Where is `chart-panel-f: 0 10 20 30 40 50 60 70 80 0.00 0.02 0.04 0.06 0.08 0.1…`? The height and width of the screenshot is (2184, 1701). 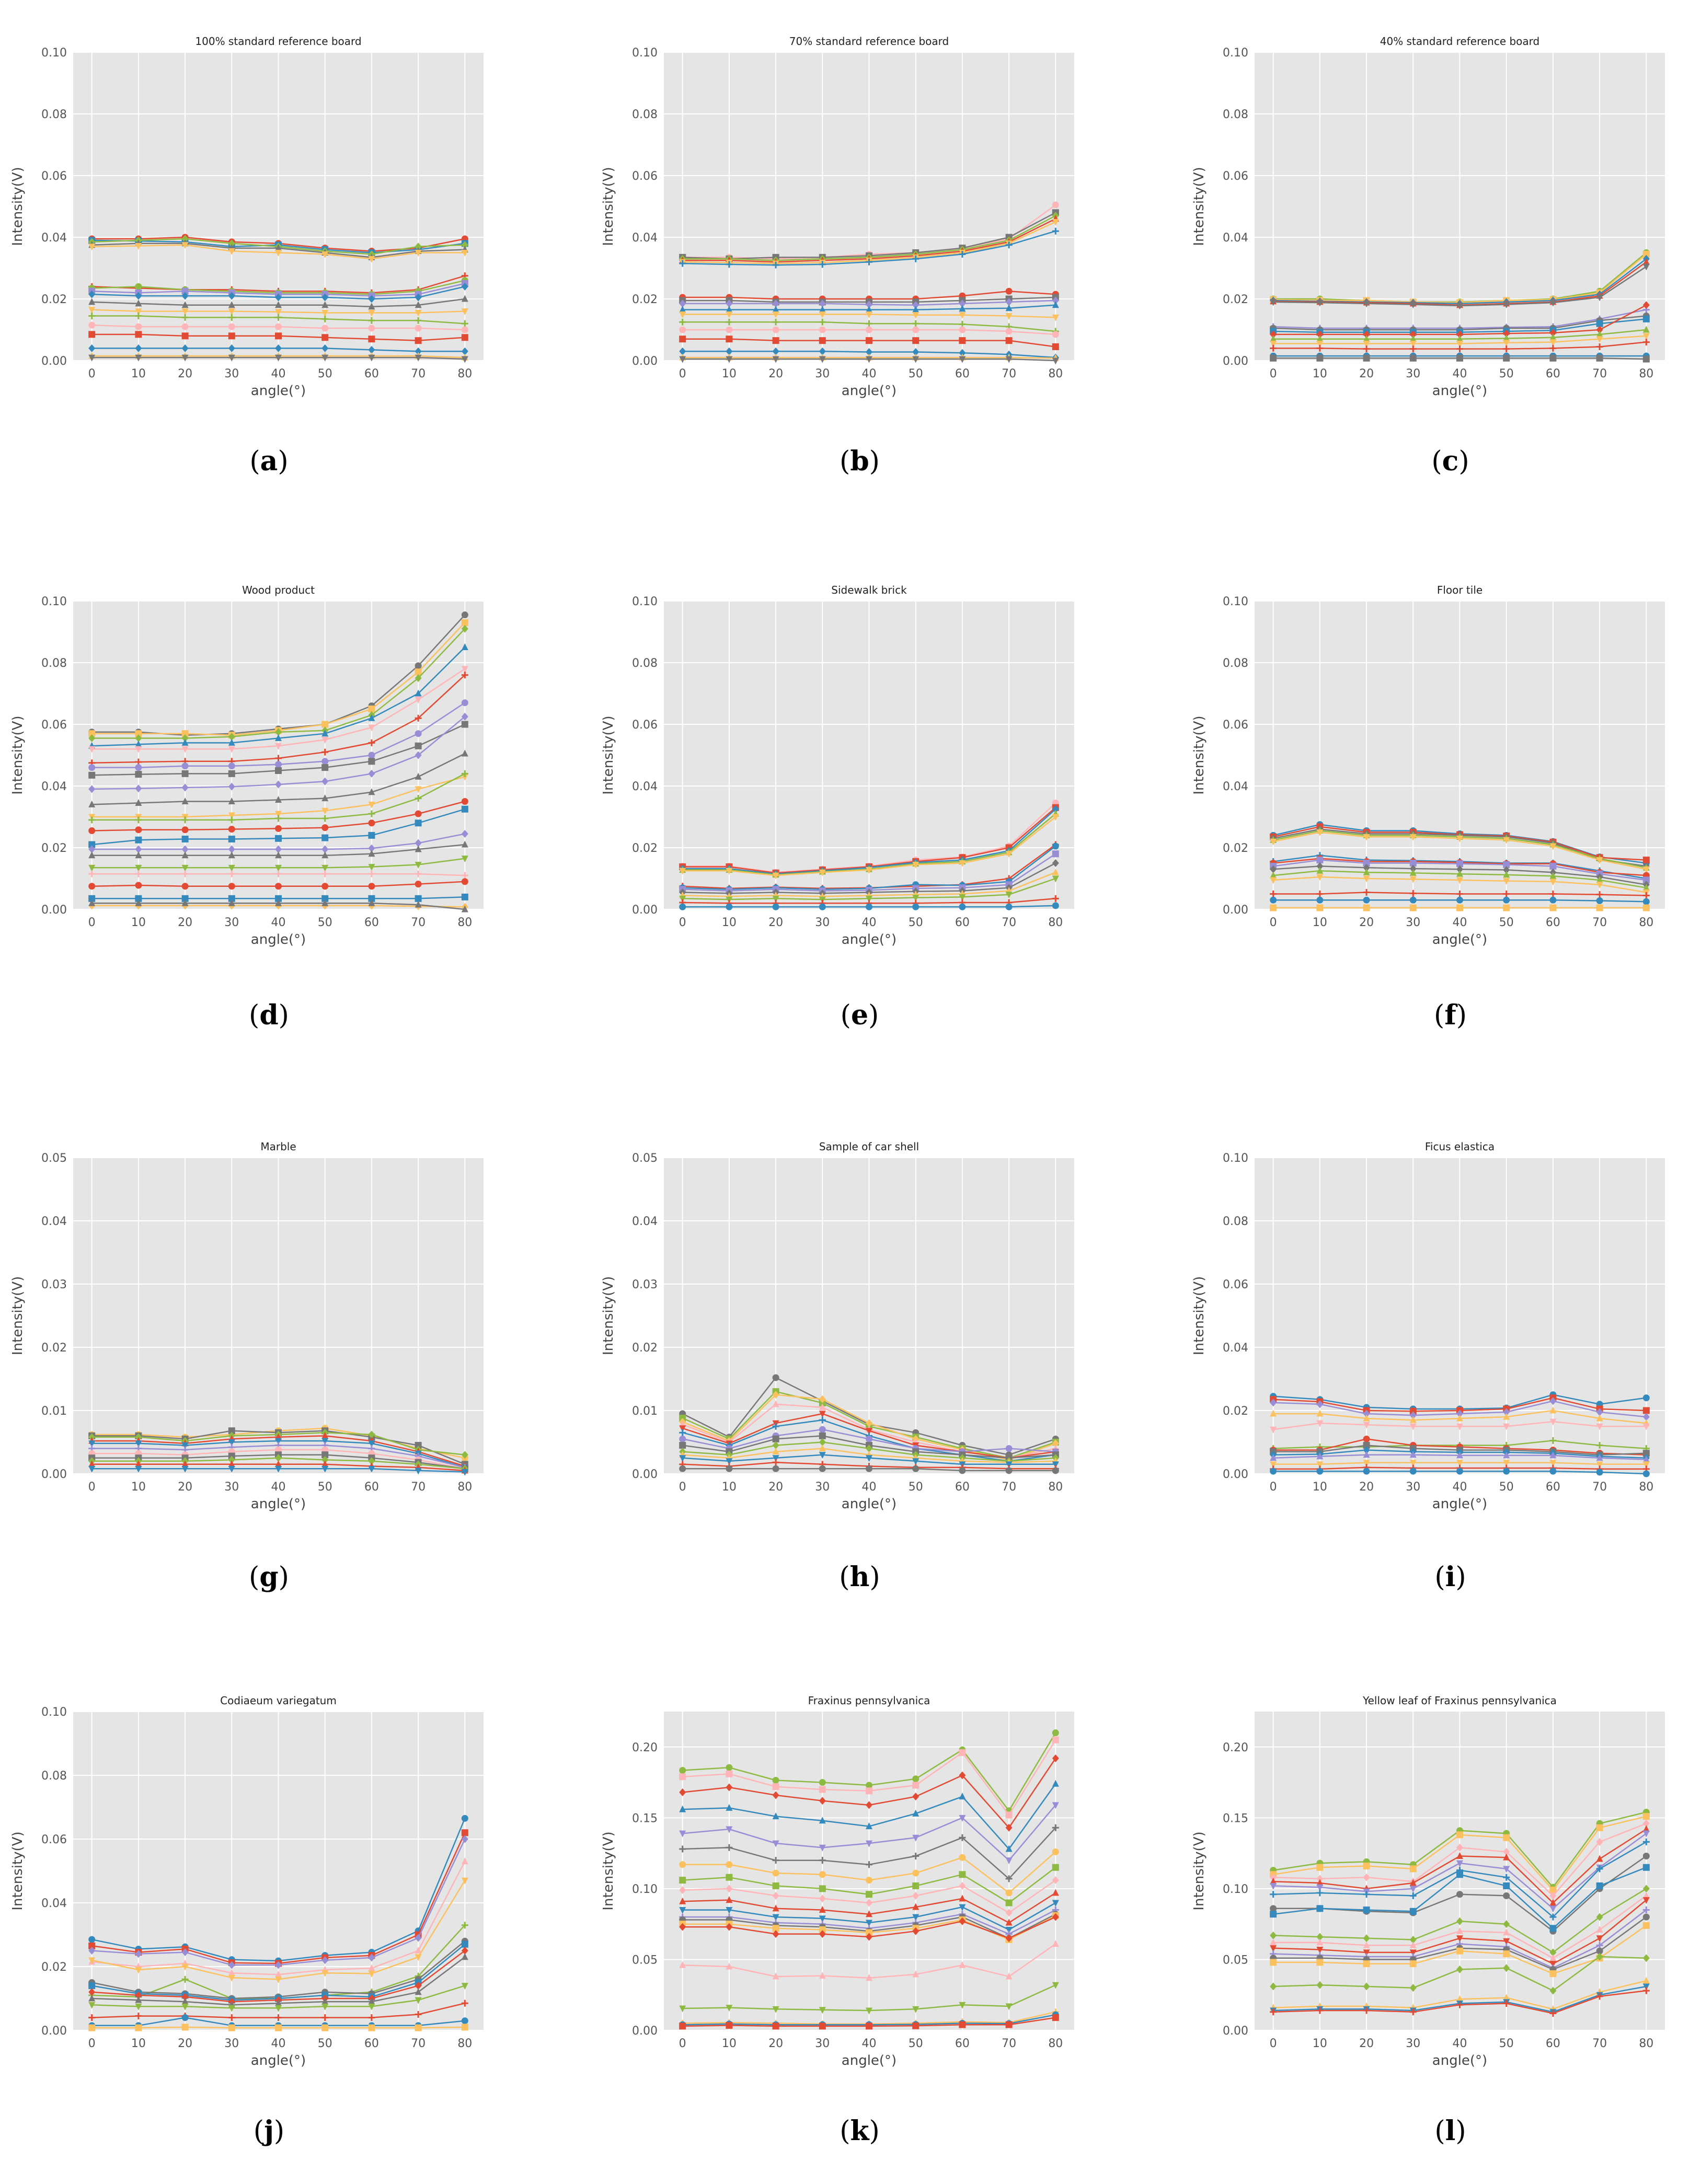 chart-panel-f: 0 10 20 30 40 50 60 70 80 0.00 0.02 0.04 0.06 0.08 0.1… is located at coordinates (1428, 808).